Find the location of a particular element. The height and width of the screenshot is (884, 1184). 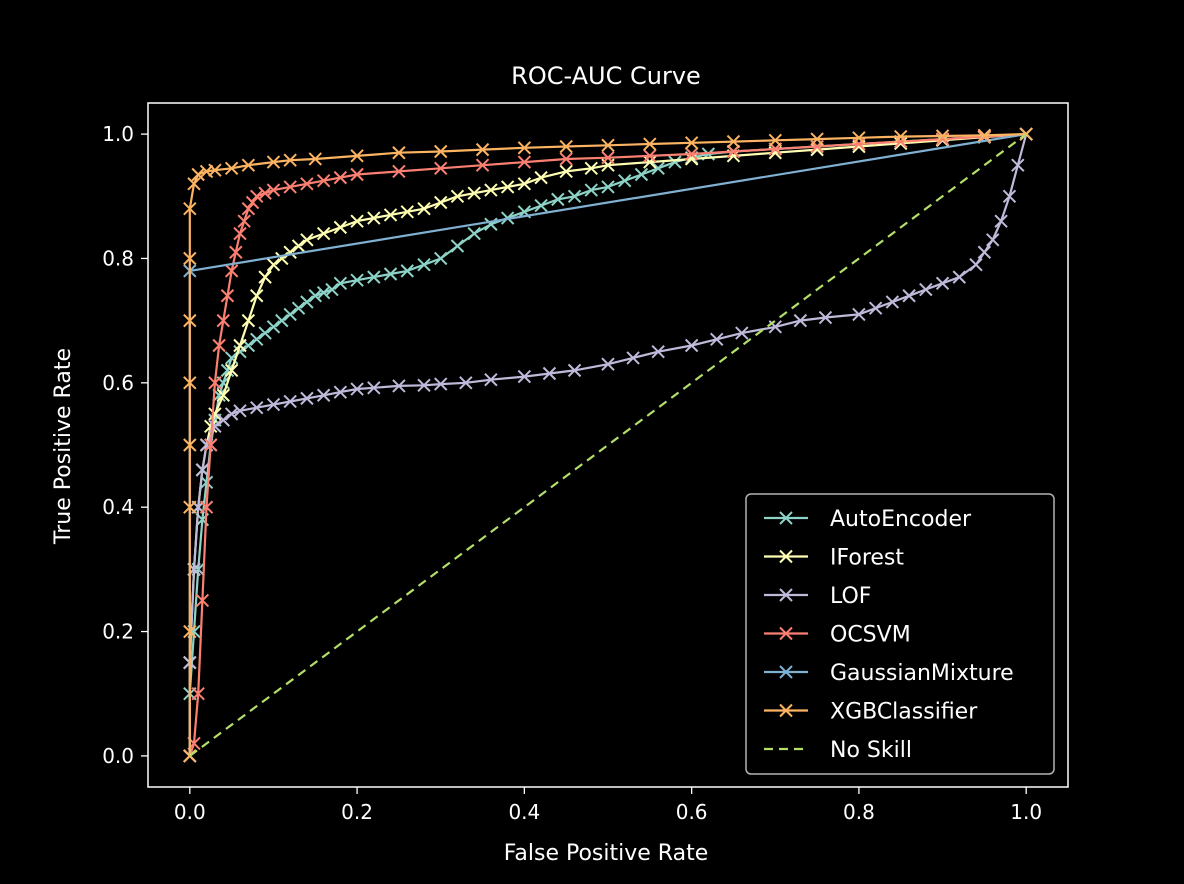

legend-label: OCSVM is located at coordinates (870, 635).